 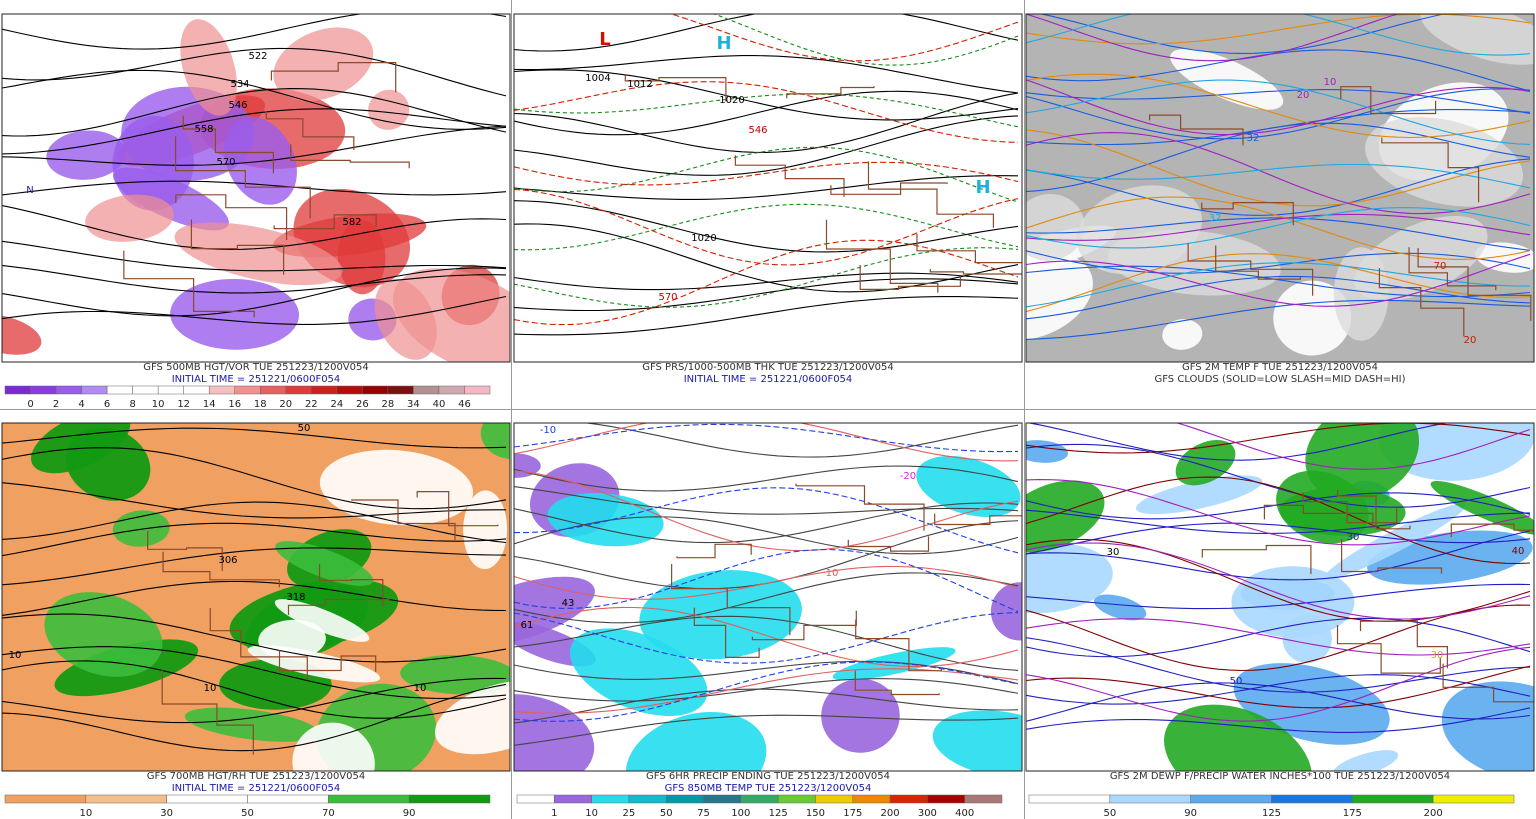 What do you see at coordinates (256, 367) in the screenshot?
I see `panel-title: GFS 500MB HGT/VOR TUE 251223/1200V054` at bounding box center [256, 367].